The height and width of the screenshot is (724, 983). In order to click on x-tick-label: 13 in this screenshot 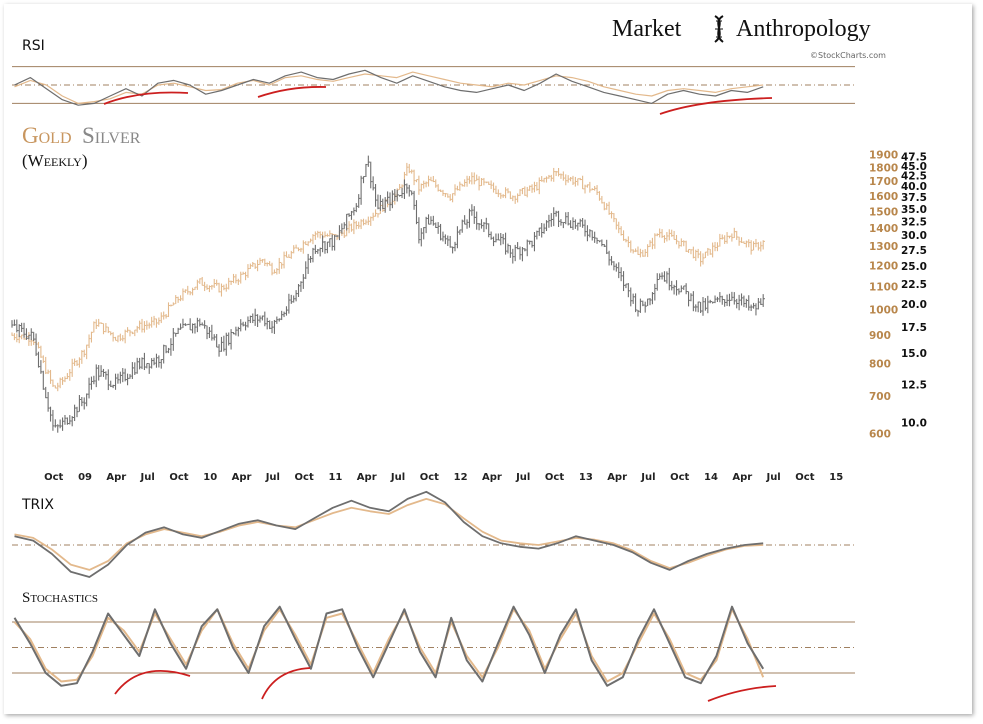, I will do `click(586, 477)`.